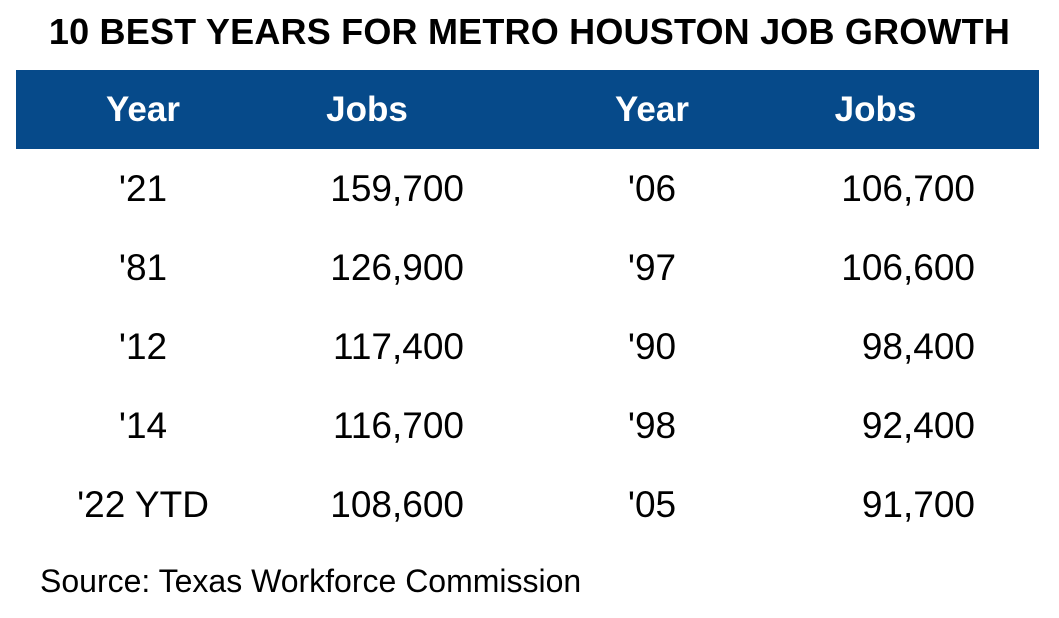 This screenshot has height=618, width=1059. I want to click on jobs-cell: 106,700, so click(908, 188).